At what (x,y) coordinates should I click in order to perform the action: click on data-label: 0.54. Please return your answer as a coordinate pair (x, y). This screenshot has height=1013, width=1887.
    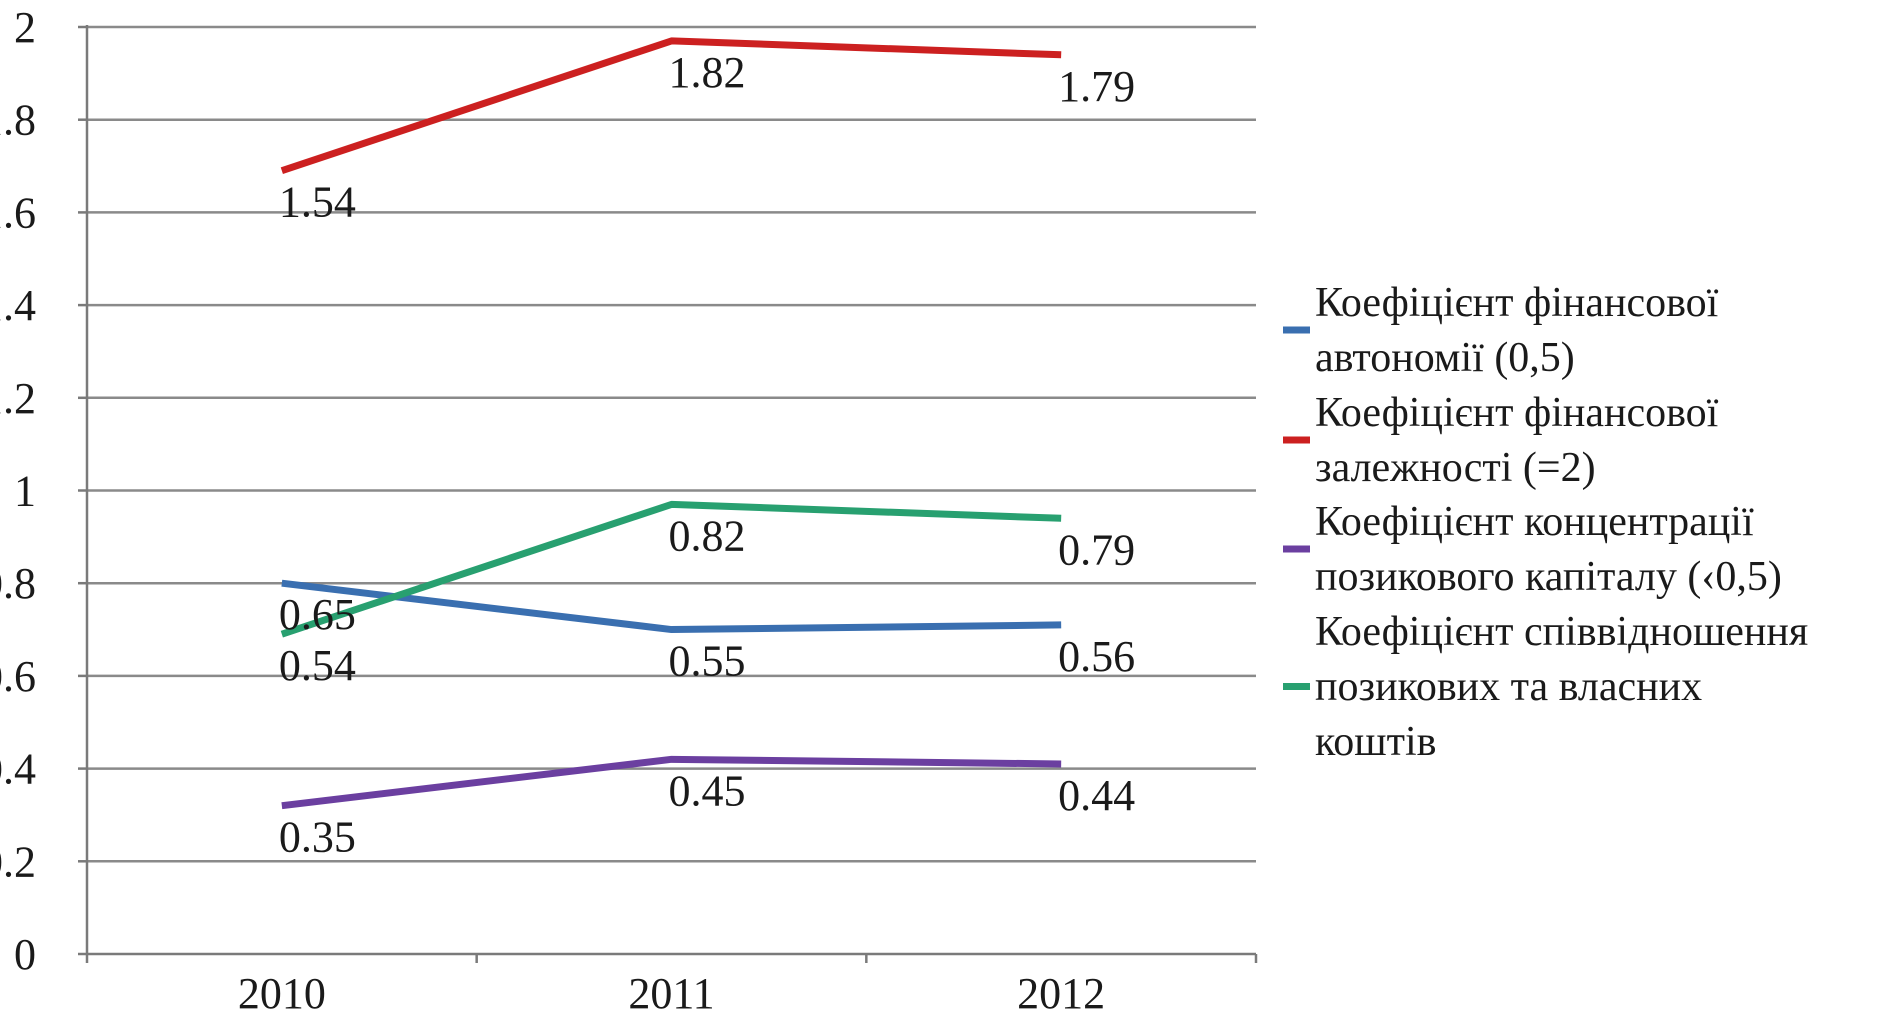
    Looking at the image, I should click on (317, 665).